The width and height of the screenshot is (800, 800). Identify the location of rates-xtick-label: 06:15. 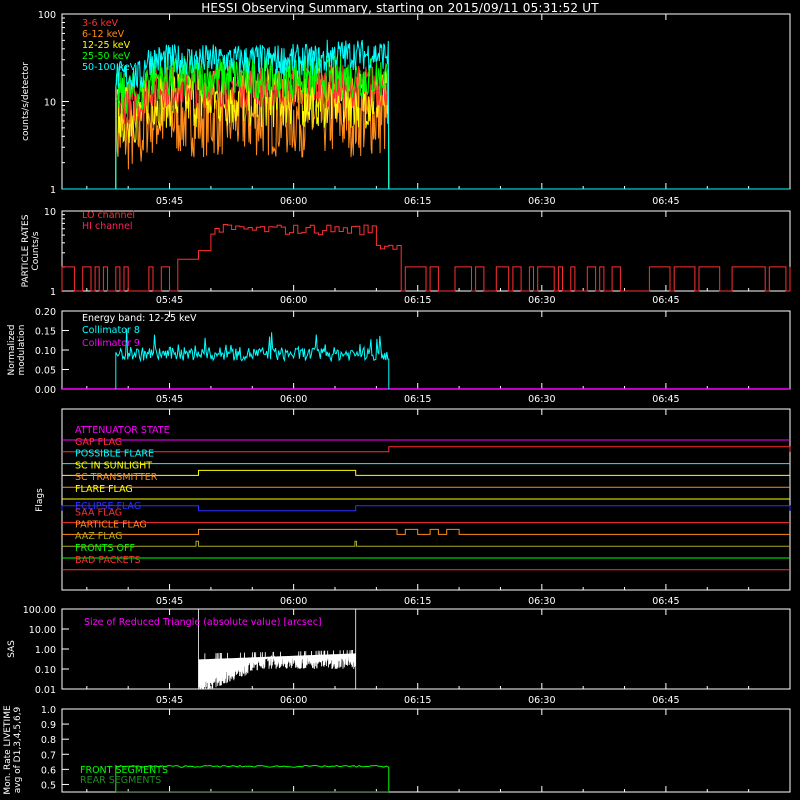
(417, 201).